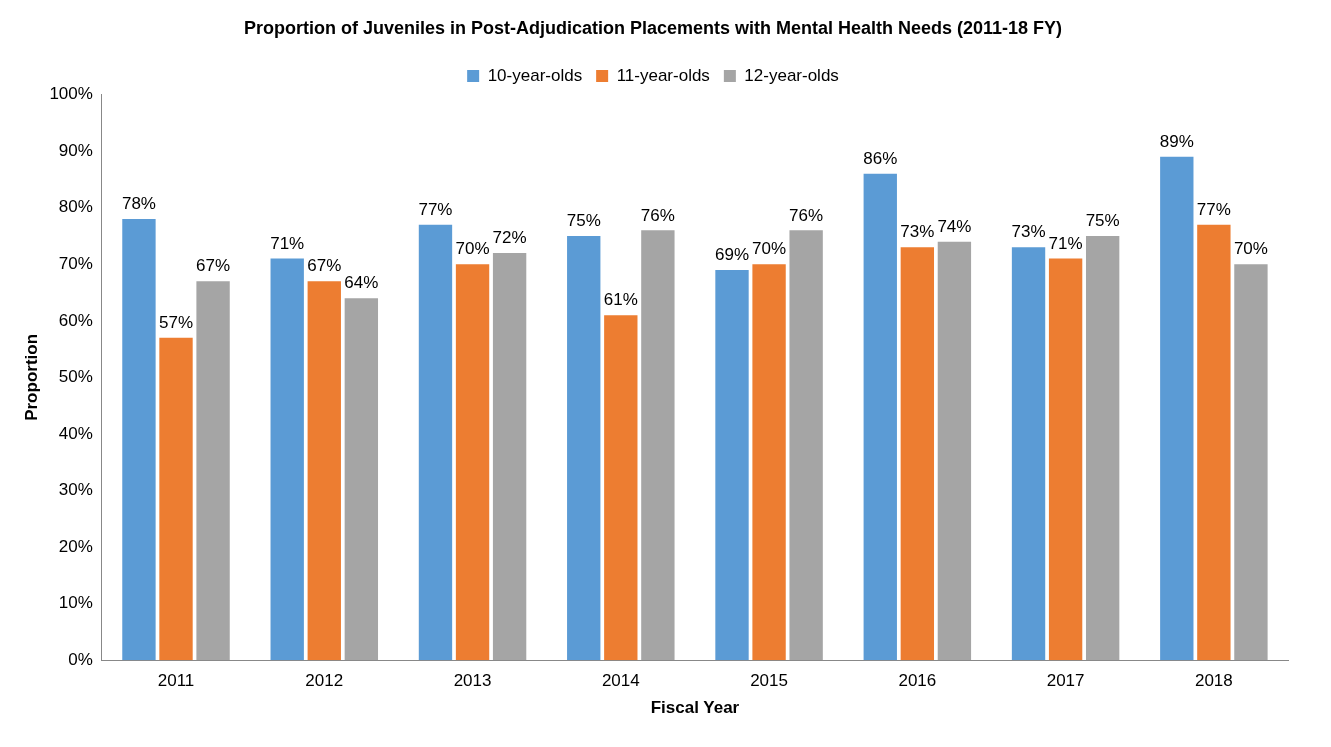 The image size is (1331, 747). Describe the element at coordinates (954, 226) in the screenshot. I see `data-label: 74%` at that location.